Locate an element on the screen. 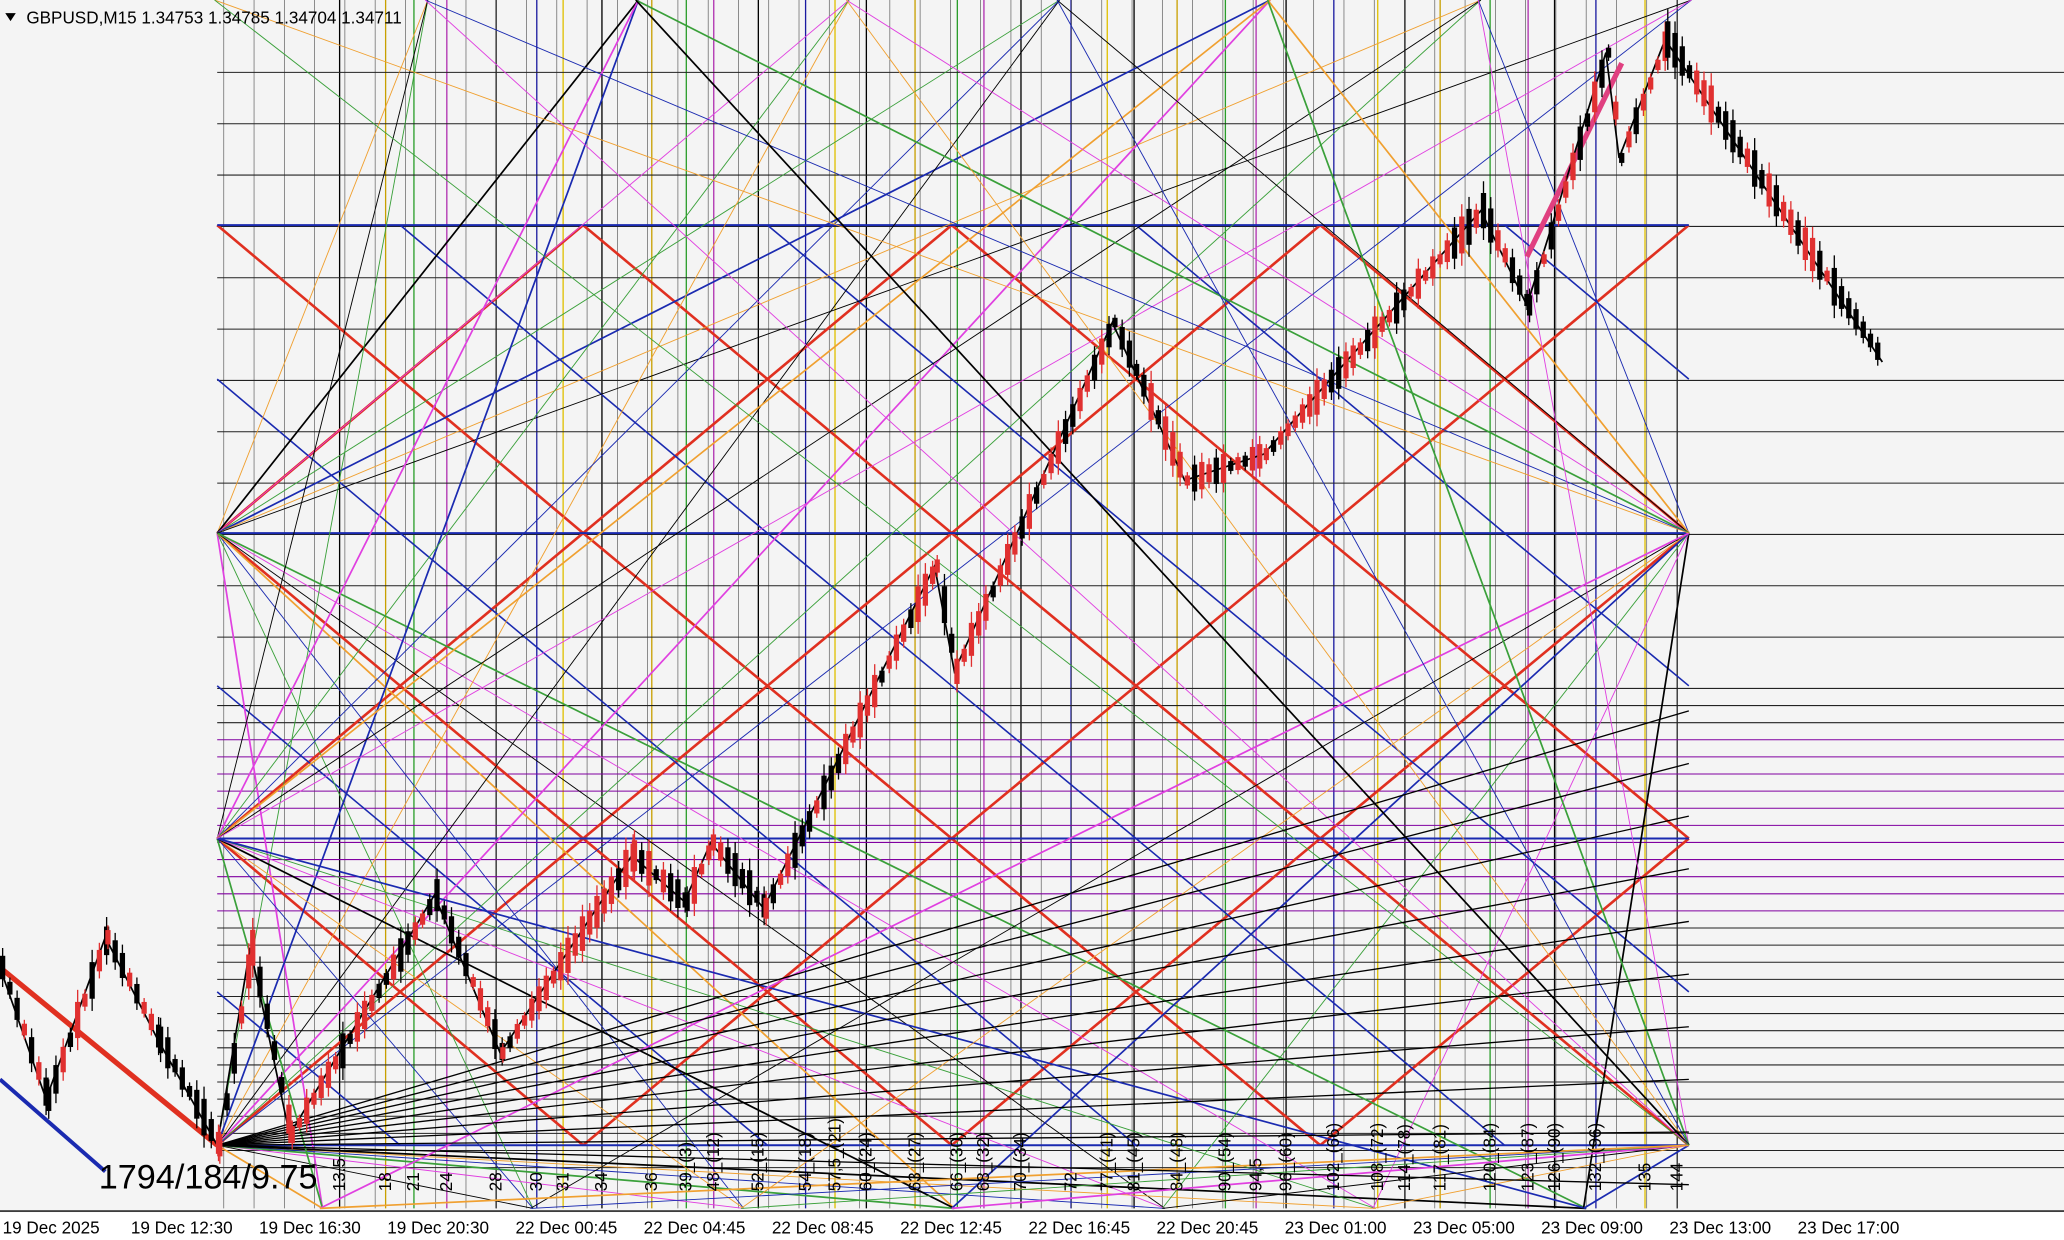  line-label: 39_(3) is located at coordinates (686, 1166).